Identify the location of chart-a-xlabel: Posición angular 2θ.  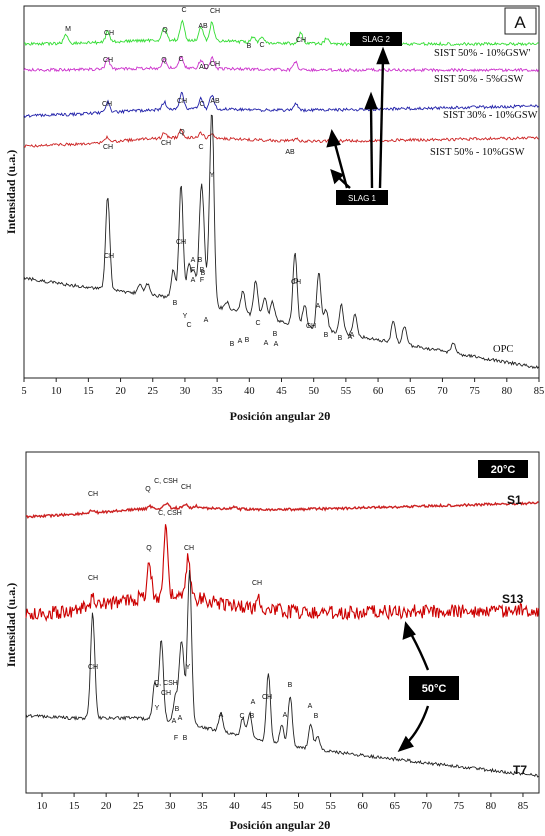
(280, 416).